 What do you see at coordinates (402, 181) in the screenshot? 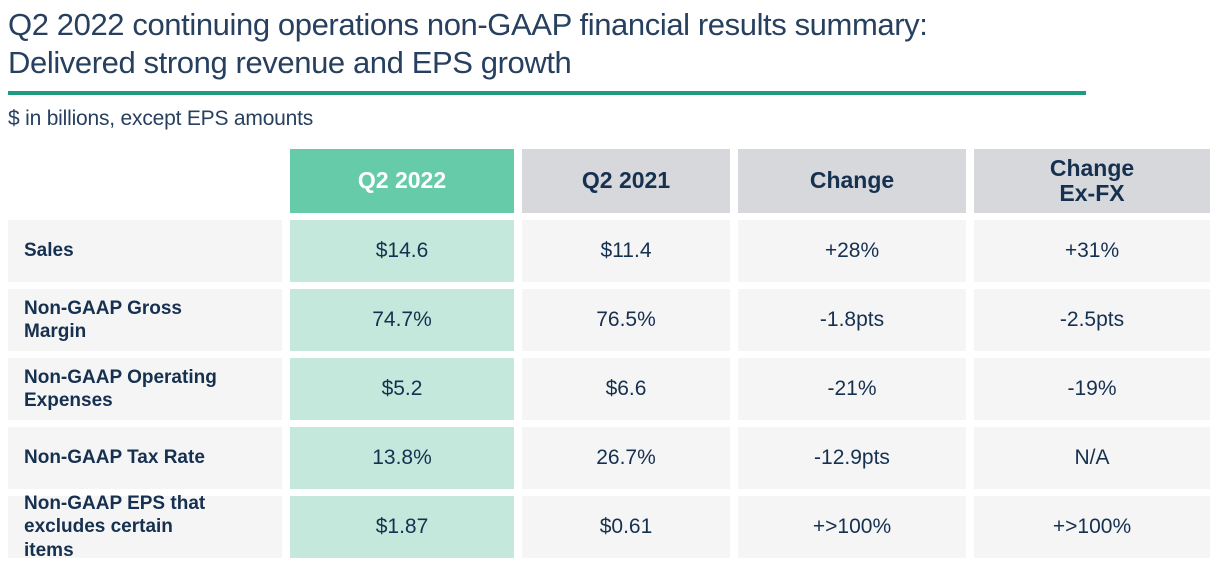
I see `header-cell-q2-2022: Q2 2022` at bounding box center [402, 181].